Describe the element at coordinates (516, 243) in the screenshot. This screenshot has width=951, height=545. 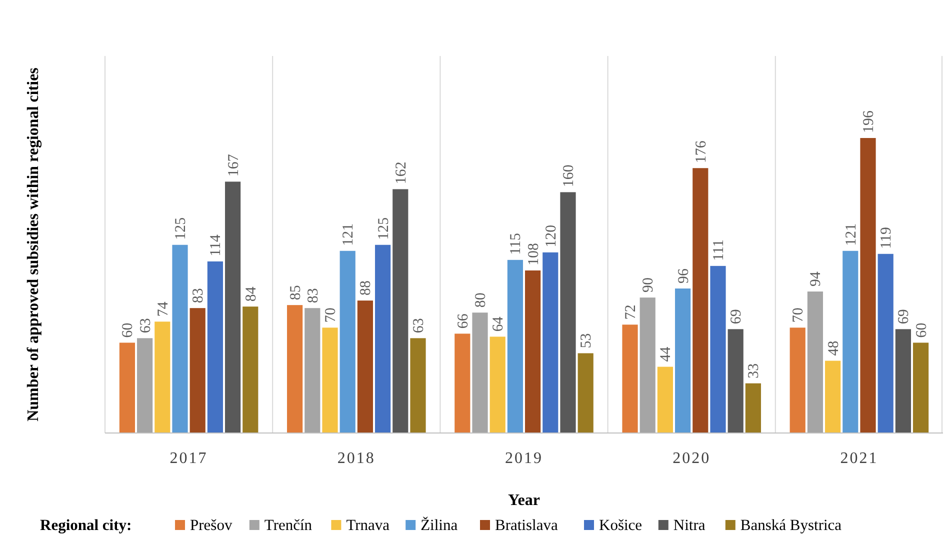
I see `data-label: 115` at that location.